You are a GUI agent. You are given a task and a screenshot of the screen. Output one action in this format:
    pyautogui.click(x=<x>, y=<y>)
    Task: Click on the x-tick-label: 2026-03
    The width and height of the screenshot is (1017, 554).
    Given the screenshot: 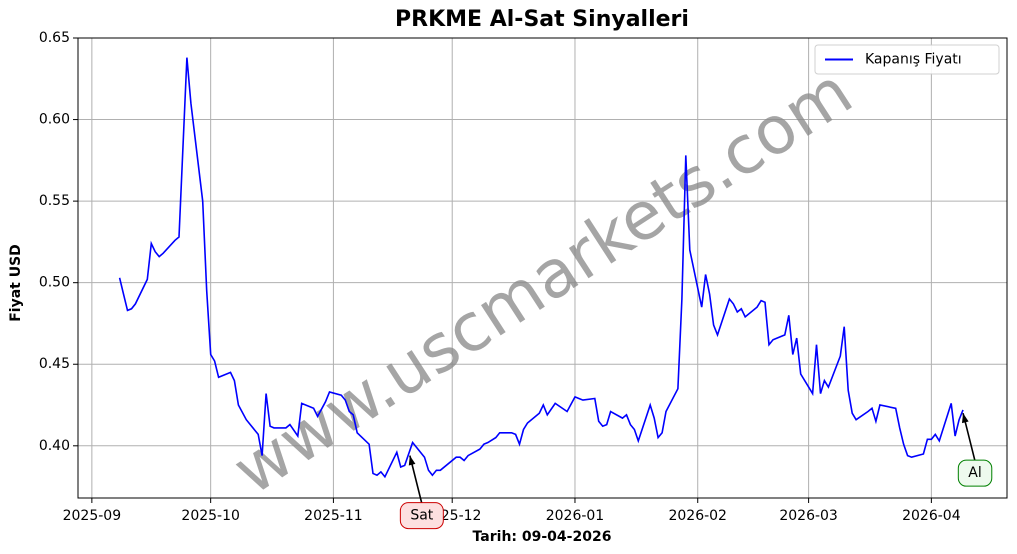 What is the action you would take?
    pyautogui.click(x=808, y=516)
    